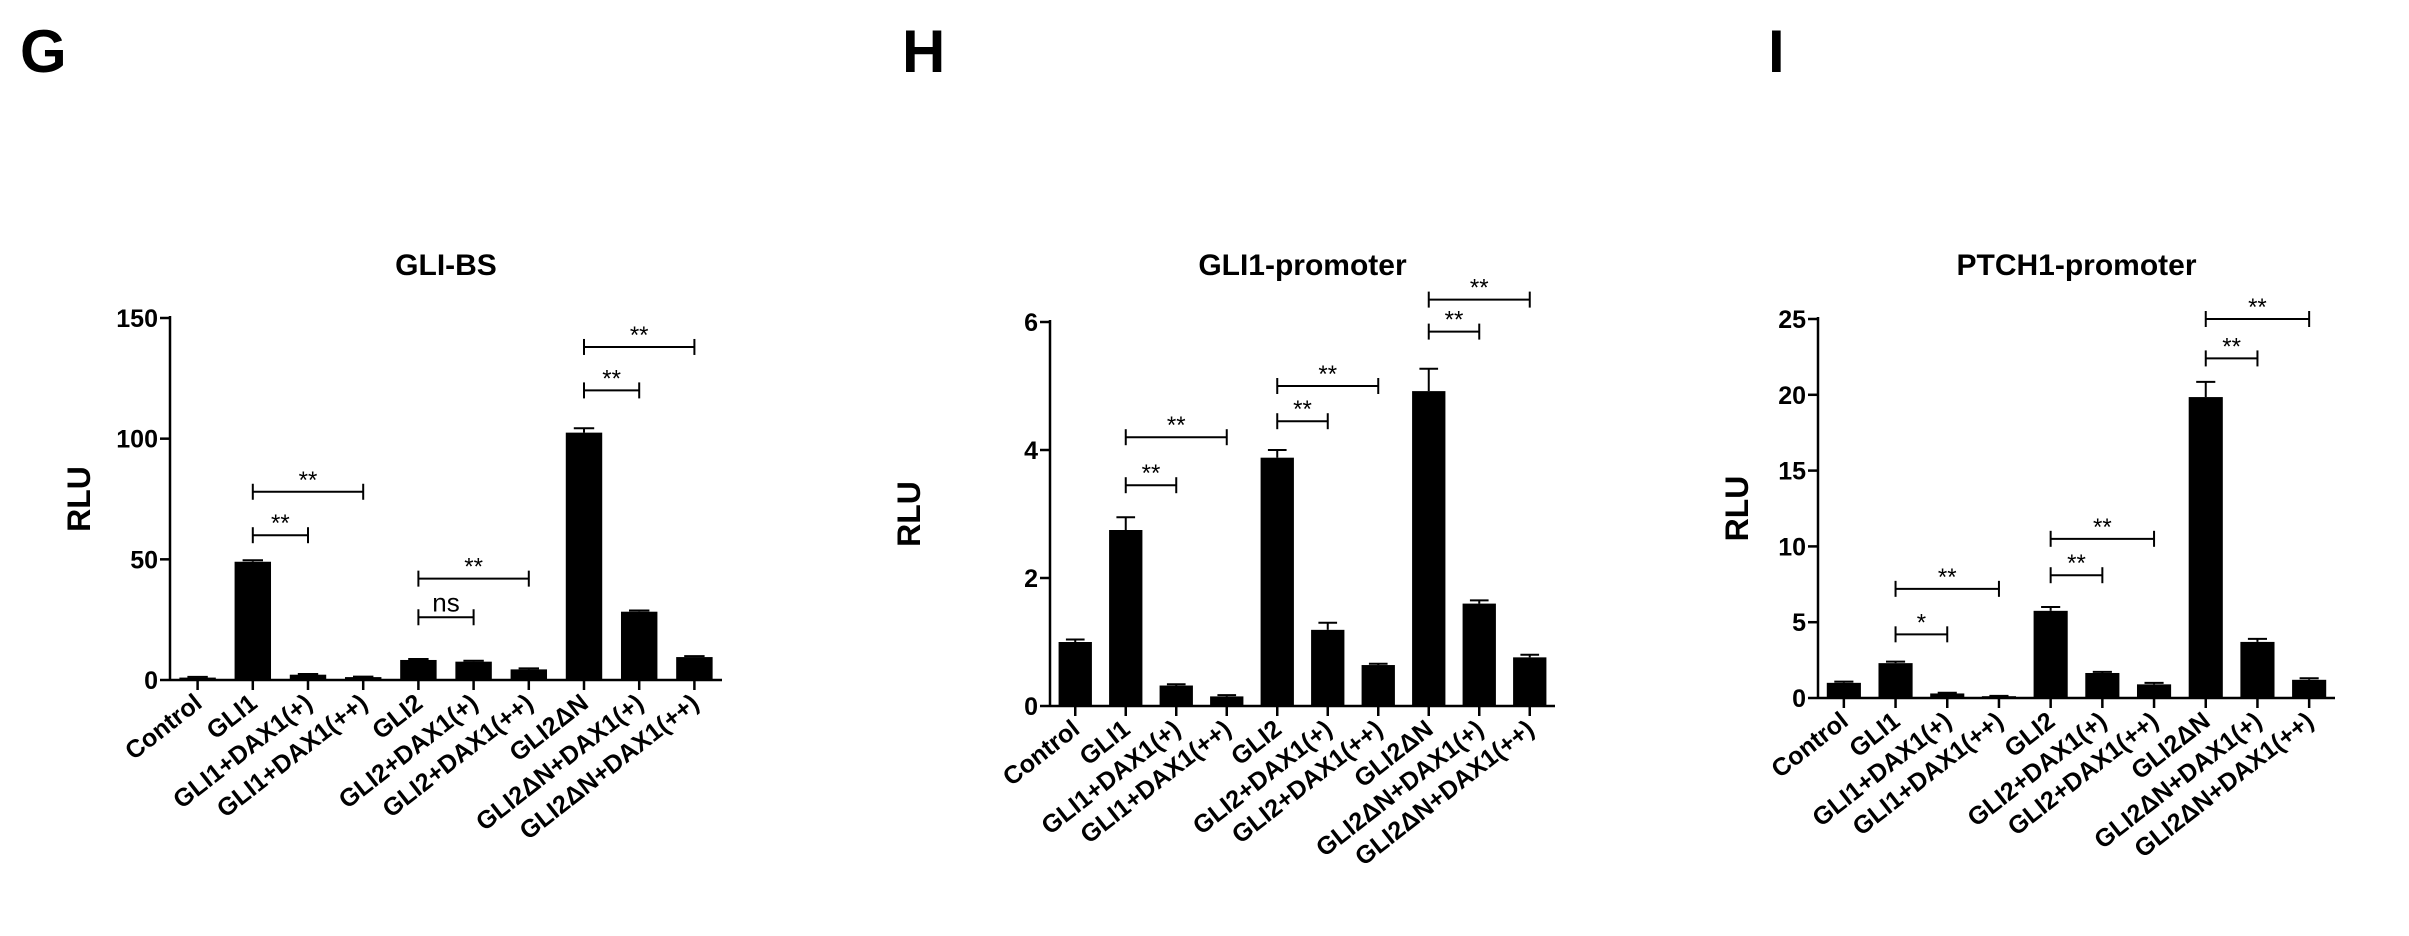 The width and height of the screenshot is (2409, 936). Describe the element at coordinates (1302, 265) in the screenshot. I see `chart-title: GLI1-promoter` at that location.